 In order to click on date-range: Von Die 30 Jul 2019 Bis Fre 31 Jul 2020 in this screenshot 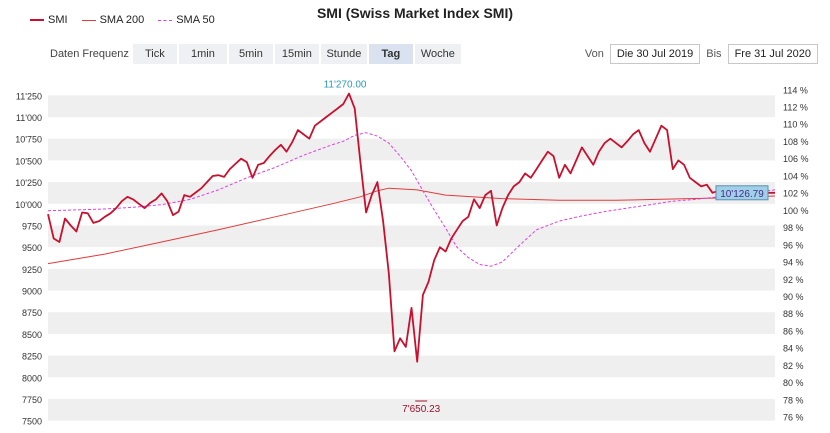, I will do `click(698, 54)`.